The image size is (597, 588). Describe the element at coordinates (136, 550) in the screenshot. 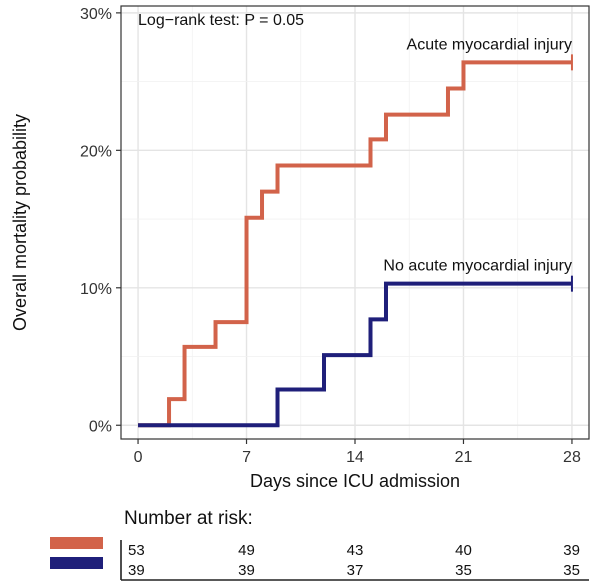

I see `risk-count: 53` at that location.